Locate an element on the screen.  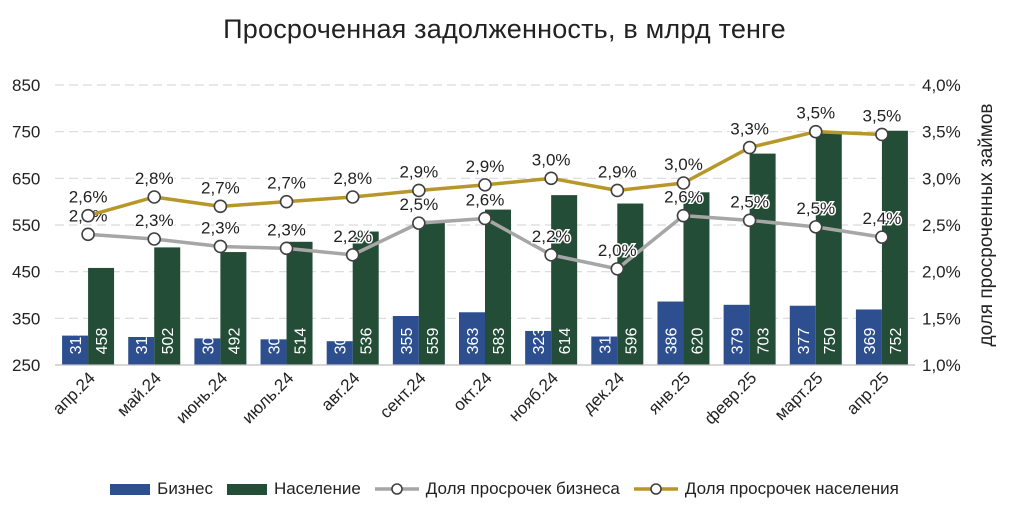
bar-business-label: 305 is located at coordinates (275, 341).